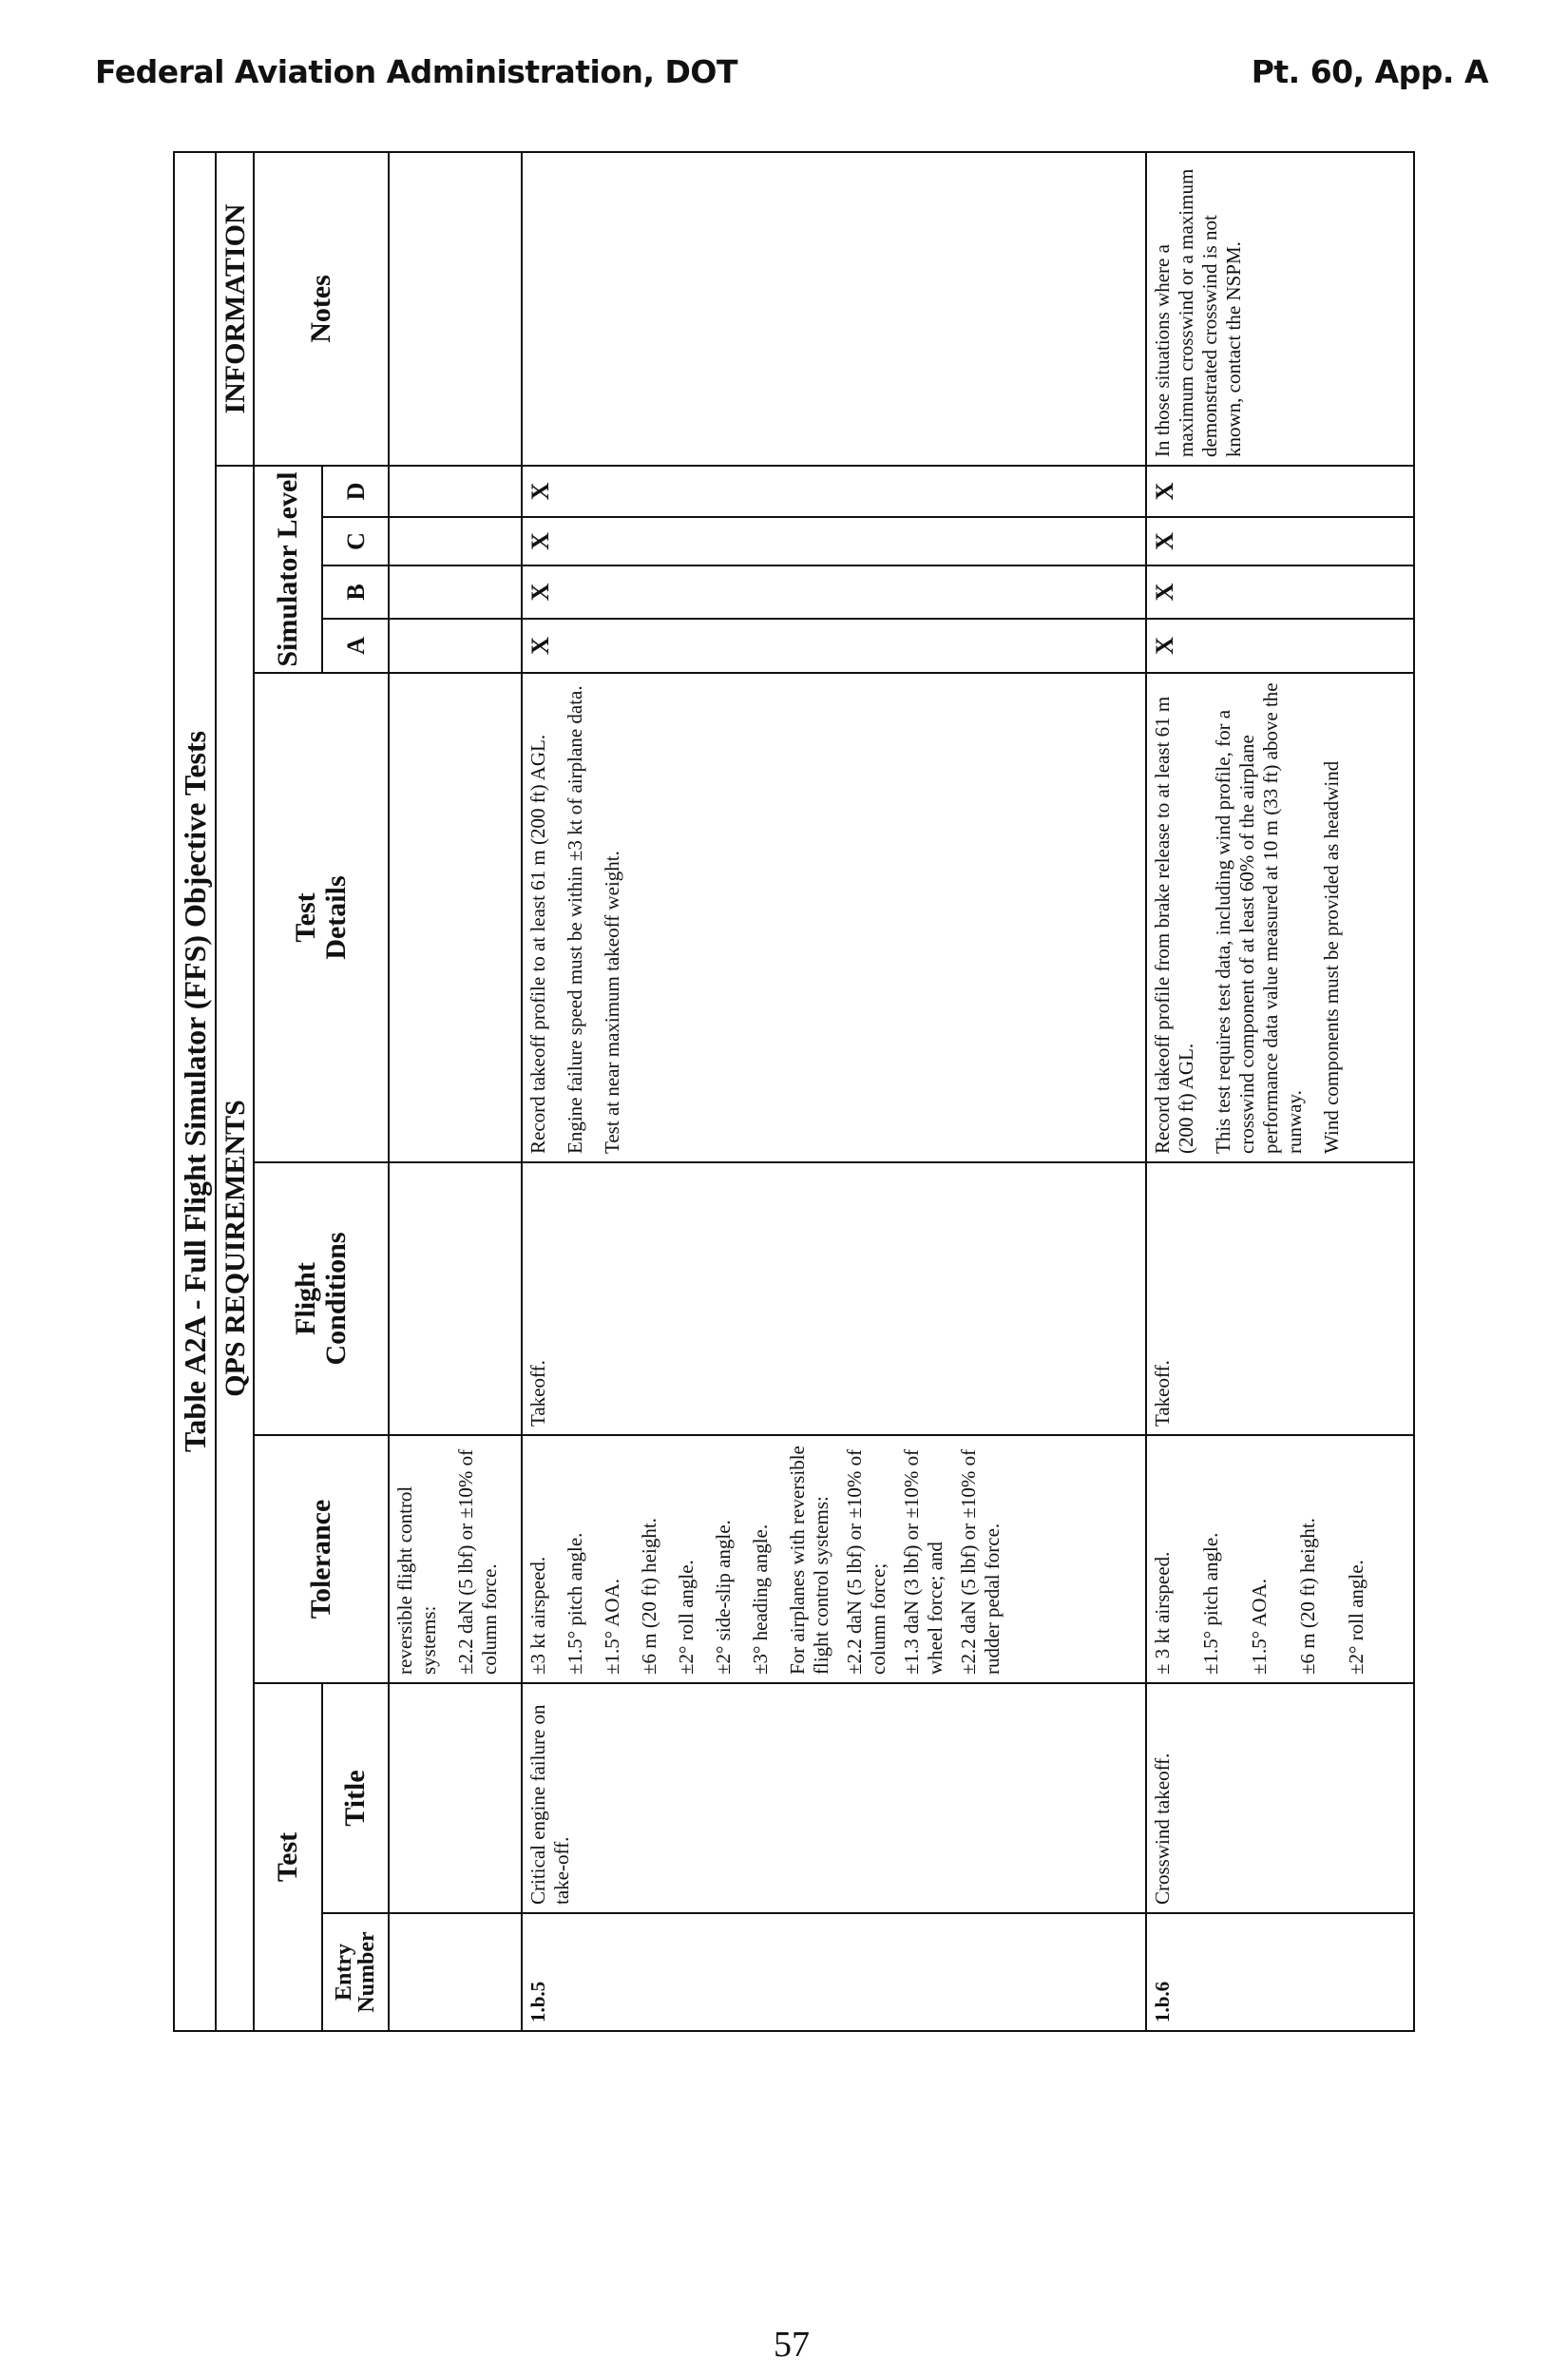  Describe the element at coordinates (456, 541) in the screenshot. I see `level-c-mark` at that location.